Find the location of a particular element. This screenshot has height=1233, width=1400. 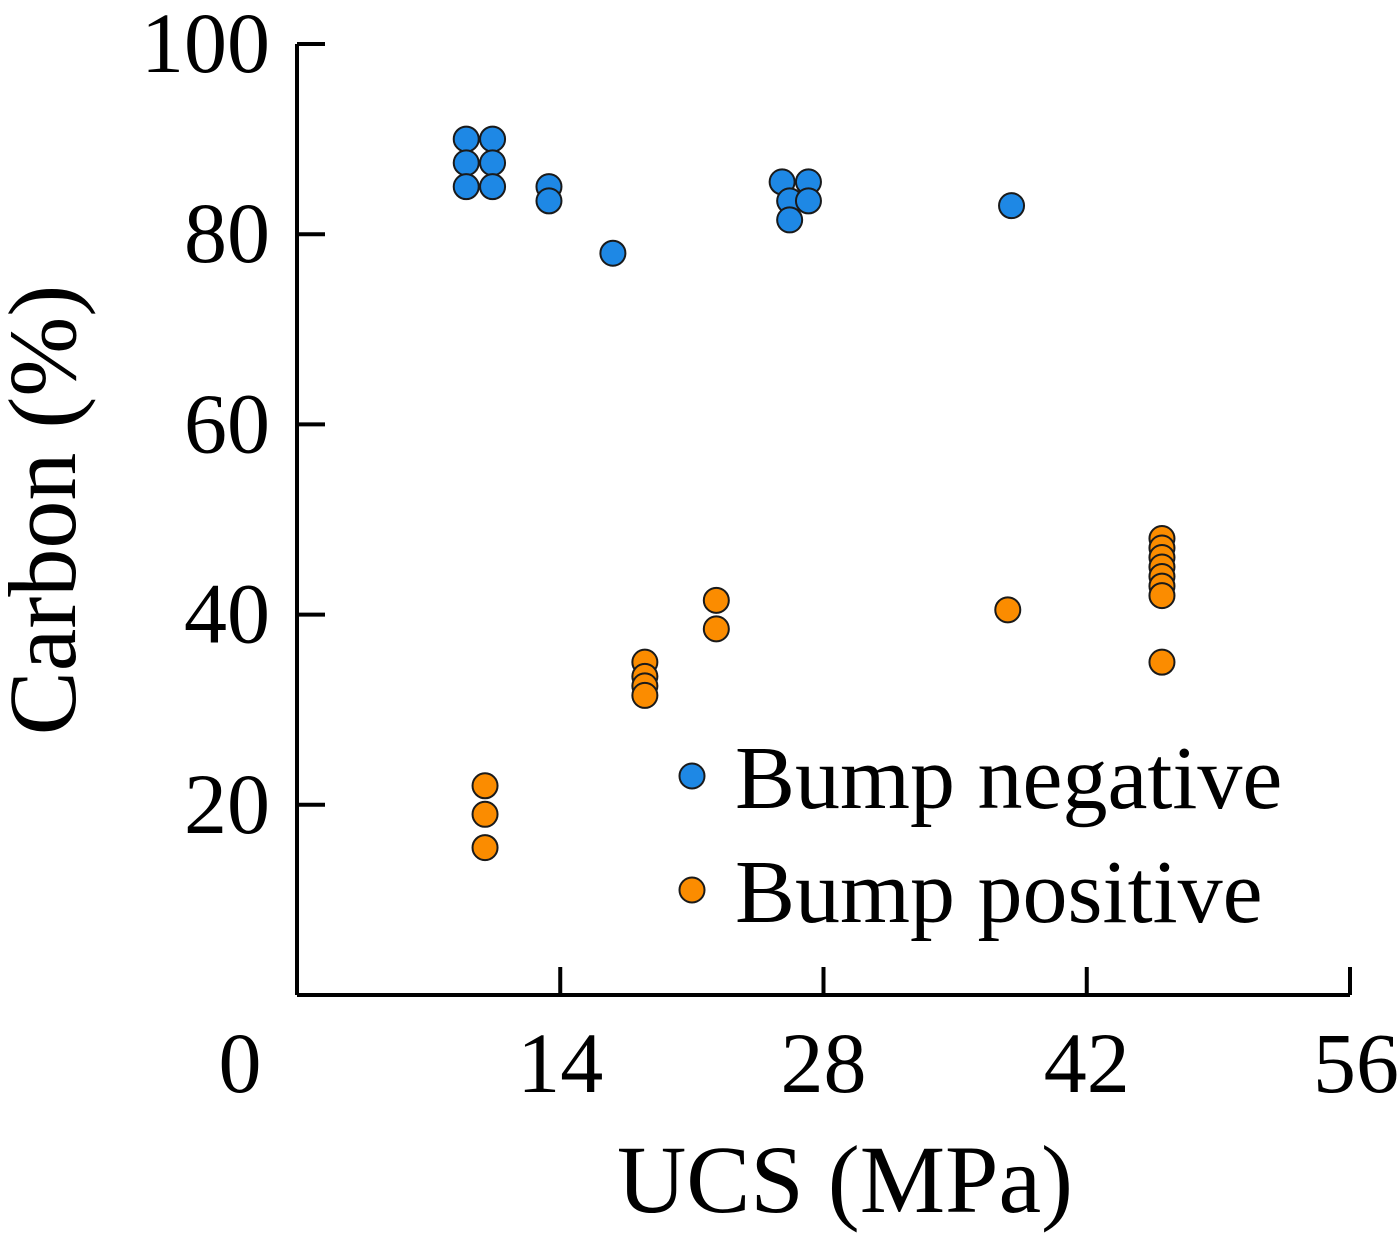

legend-marker-bump-negative is located at coordinates (692, 776).